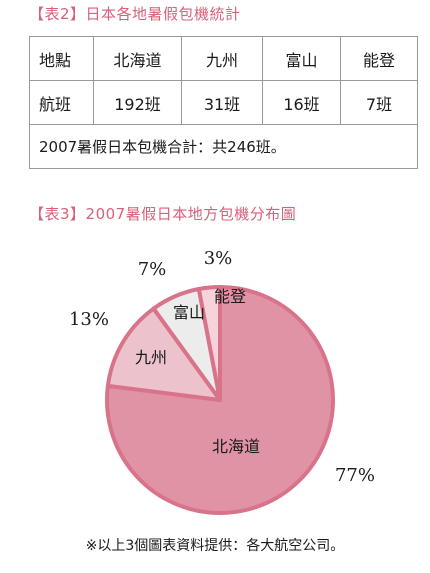  Describe the element at coordinates (89, 319) in the screenshot. I see `value-label-kyushu: 13%` at that location.